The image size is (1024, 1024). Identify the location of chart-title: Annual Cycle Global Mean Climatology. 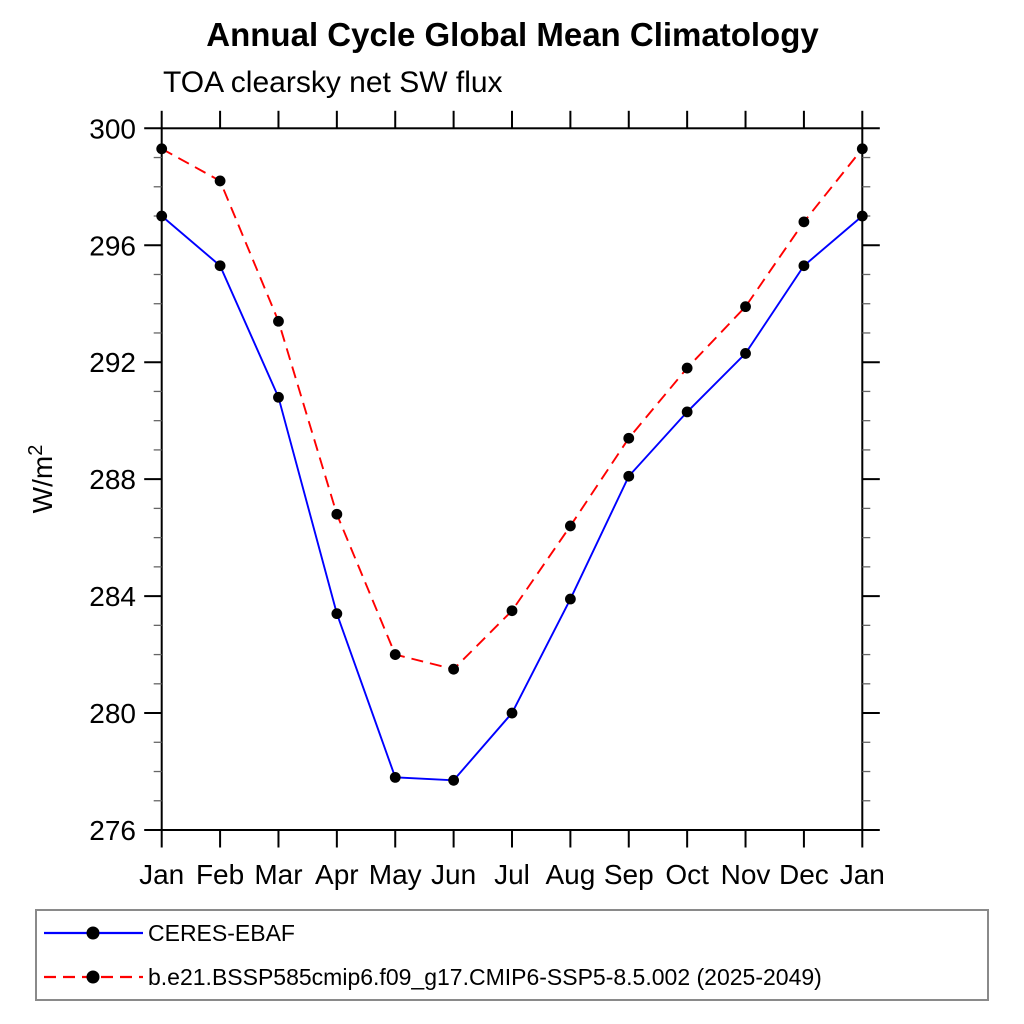
(512, 34).